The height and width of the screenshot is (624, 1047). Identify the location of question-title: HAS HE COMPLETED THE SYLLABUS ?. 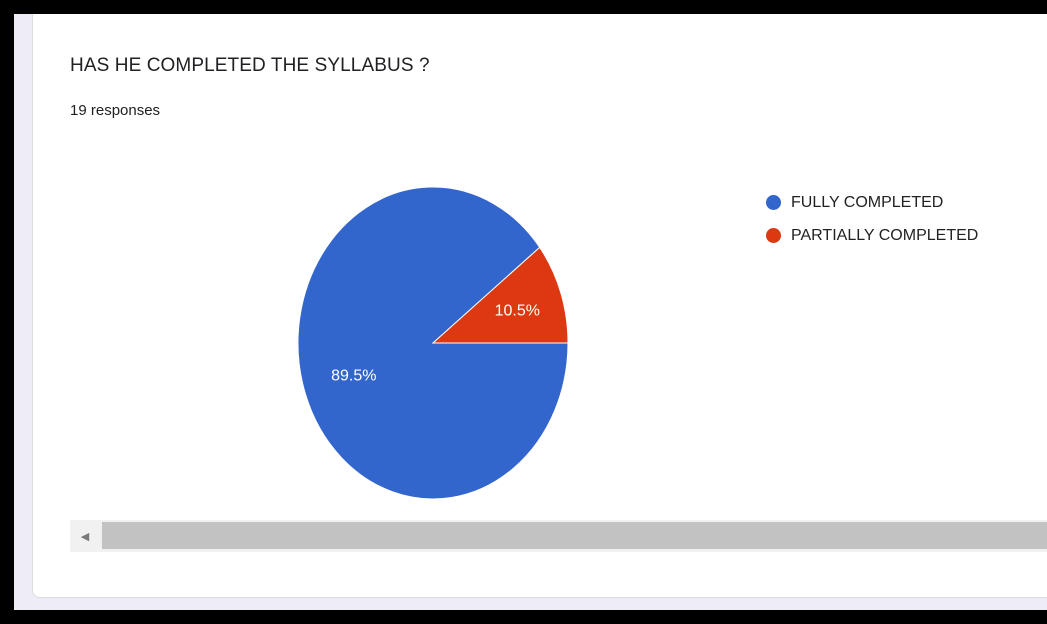
(250, 65).